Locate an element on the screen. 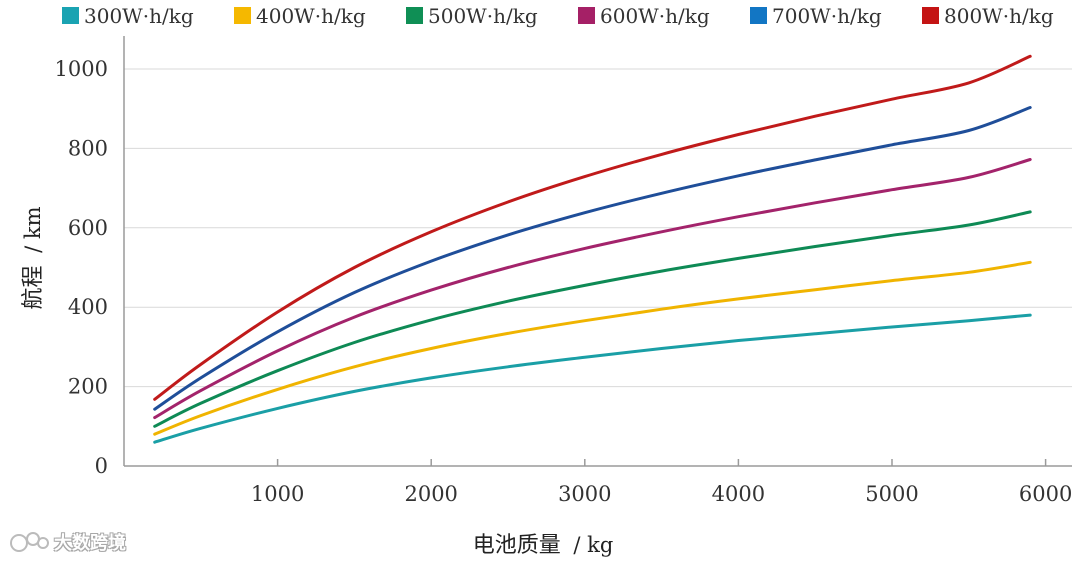  x-tick-label-3000: 3000 is located at coordinates (584, 494).